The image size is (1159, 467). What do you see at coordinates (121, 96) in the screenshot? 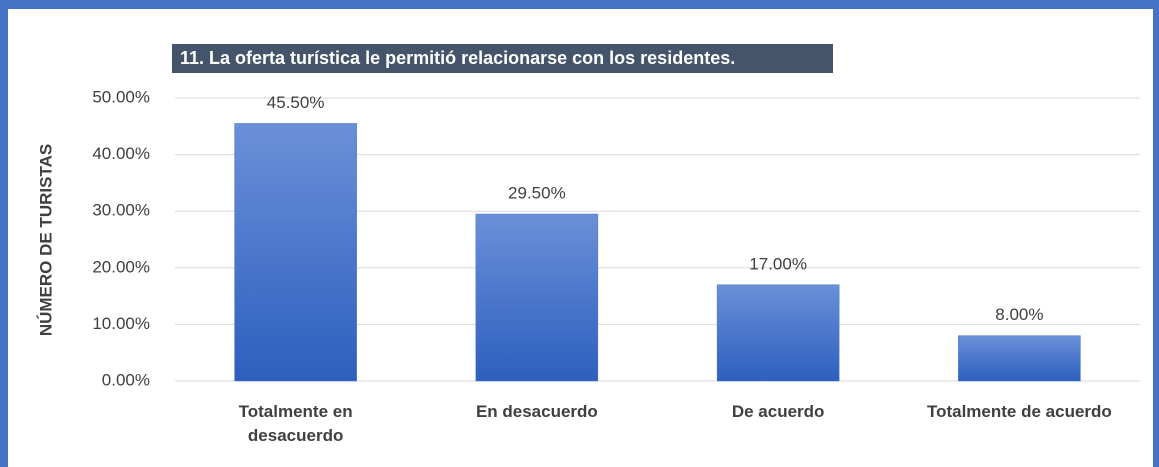
I see `y-tick-label: 50.00%` at bounding box center [121, 96].